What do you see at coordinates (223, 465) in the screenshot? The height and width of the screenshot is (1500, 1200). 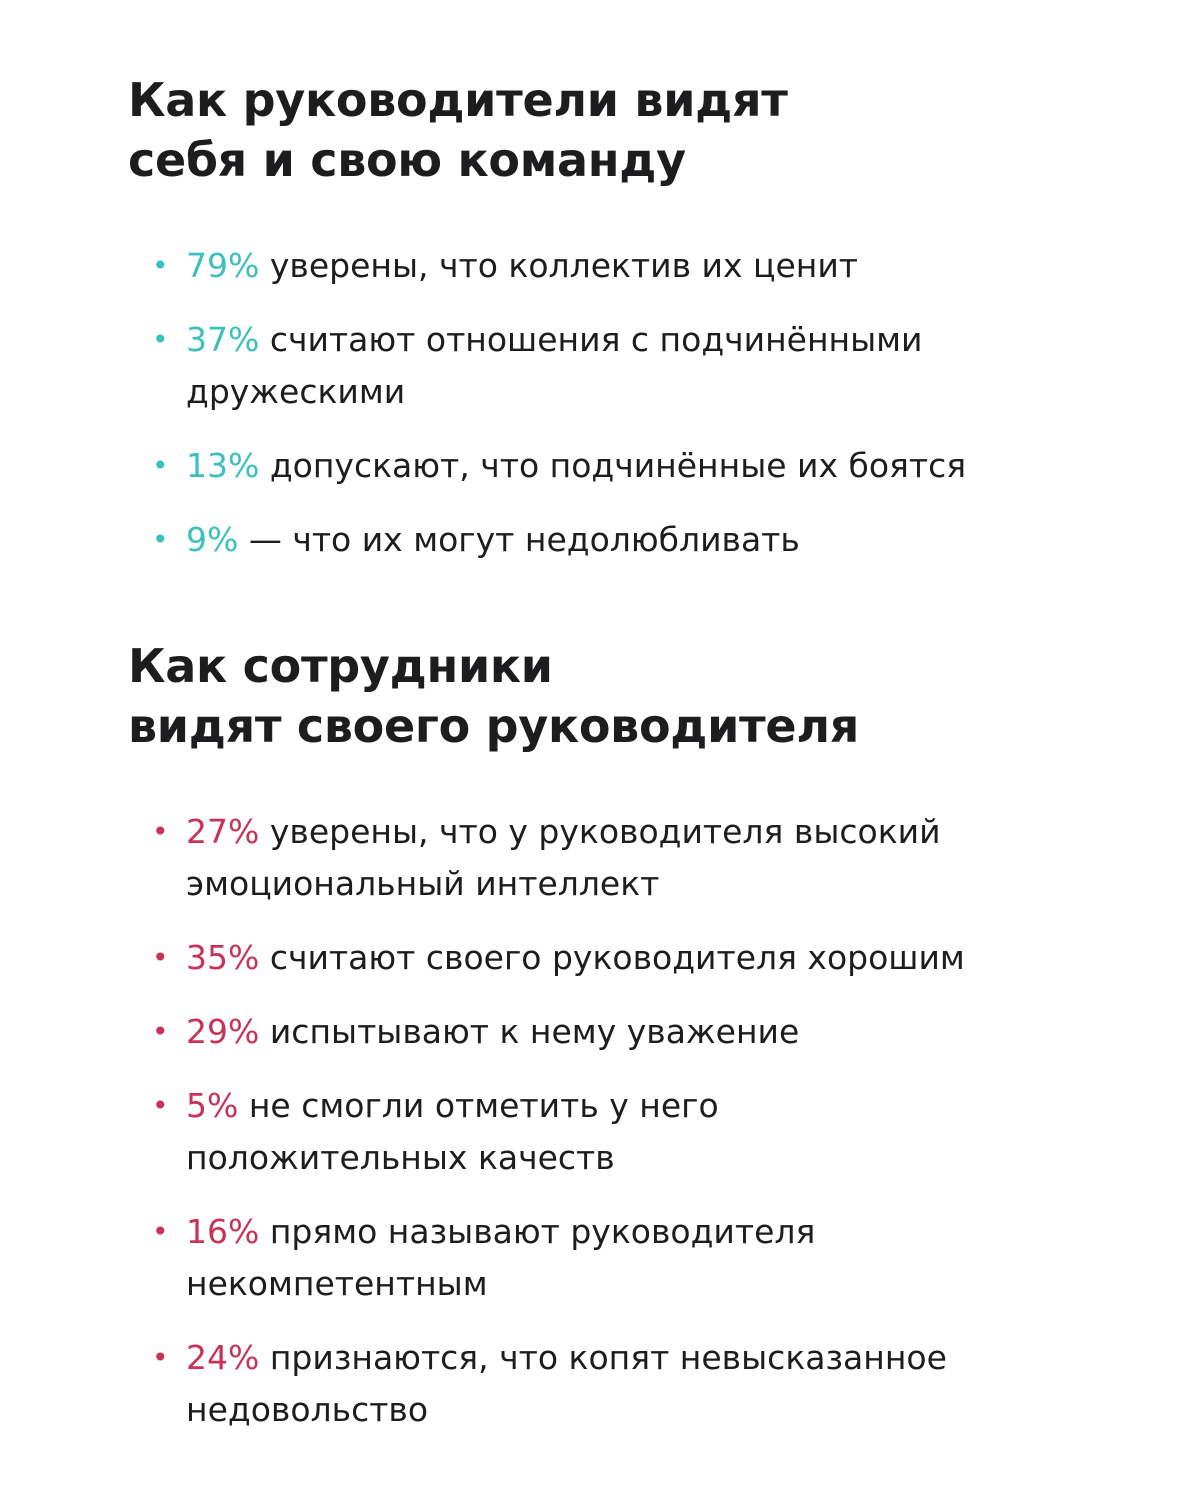 I see `percent-value: 13%` at bounding box center [223, 465].